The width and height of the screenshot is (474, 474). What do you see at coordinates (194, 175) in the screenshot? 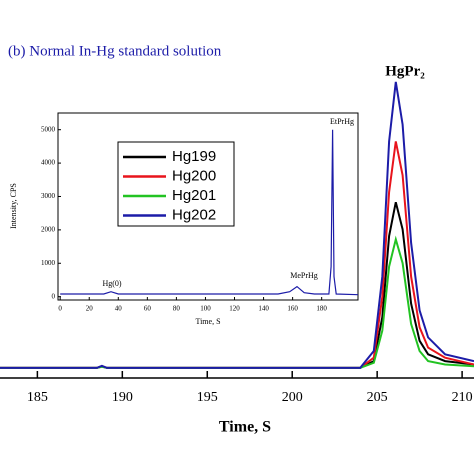
I see `legend-label: Hg200` at bounding box center [194, 175].